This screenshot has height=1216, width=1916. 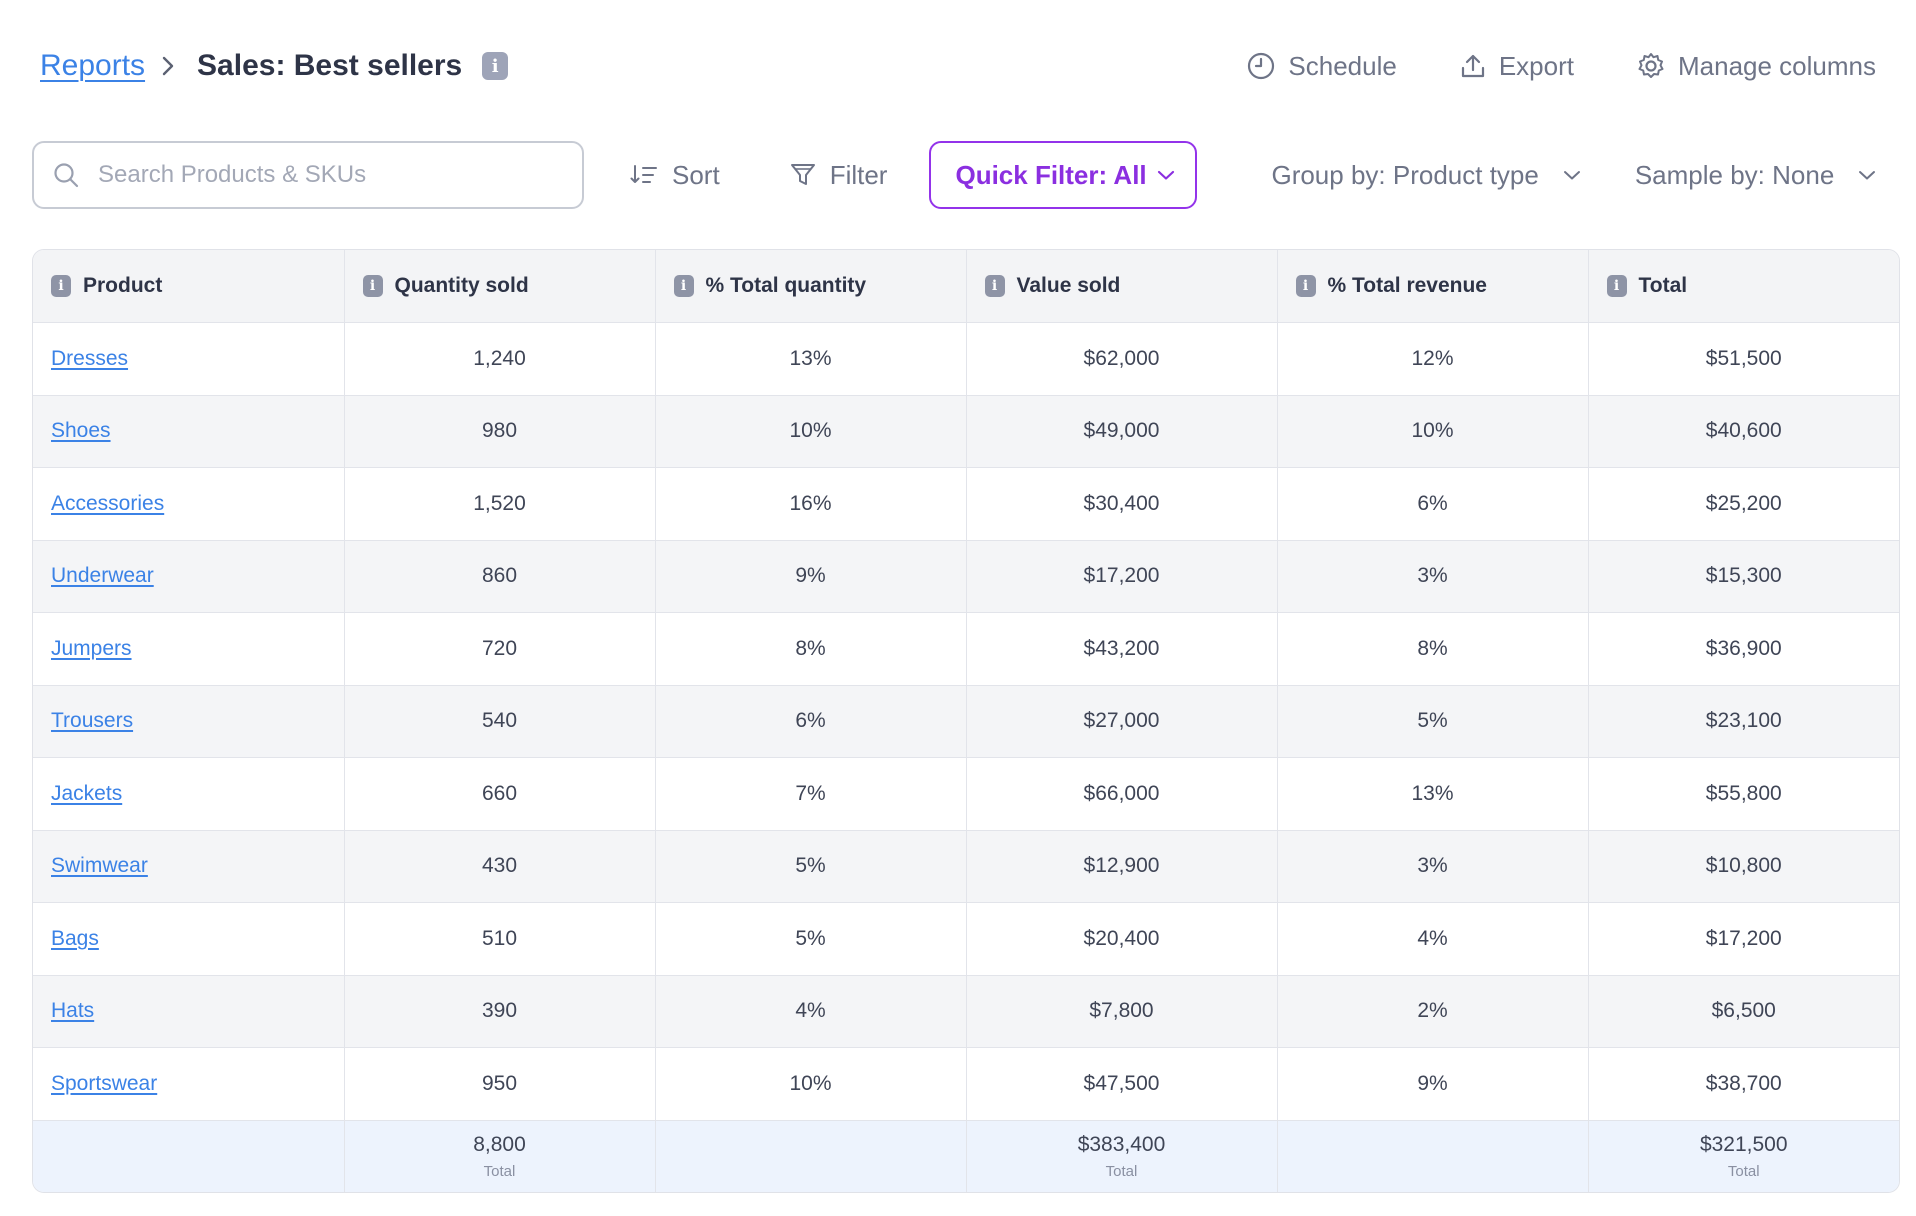 What do you see at coordinates (500, 1084) in the screenshot?
I see `quantity-sold-cell: 950` at bounding box center [500, 1084].